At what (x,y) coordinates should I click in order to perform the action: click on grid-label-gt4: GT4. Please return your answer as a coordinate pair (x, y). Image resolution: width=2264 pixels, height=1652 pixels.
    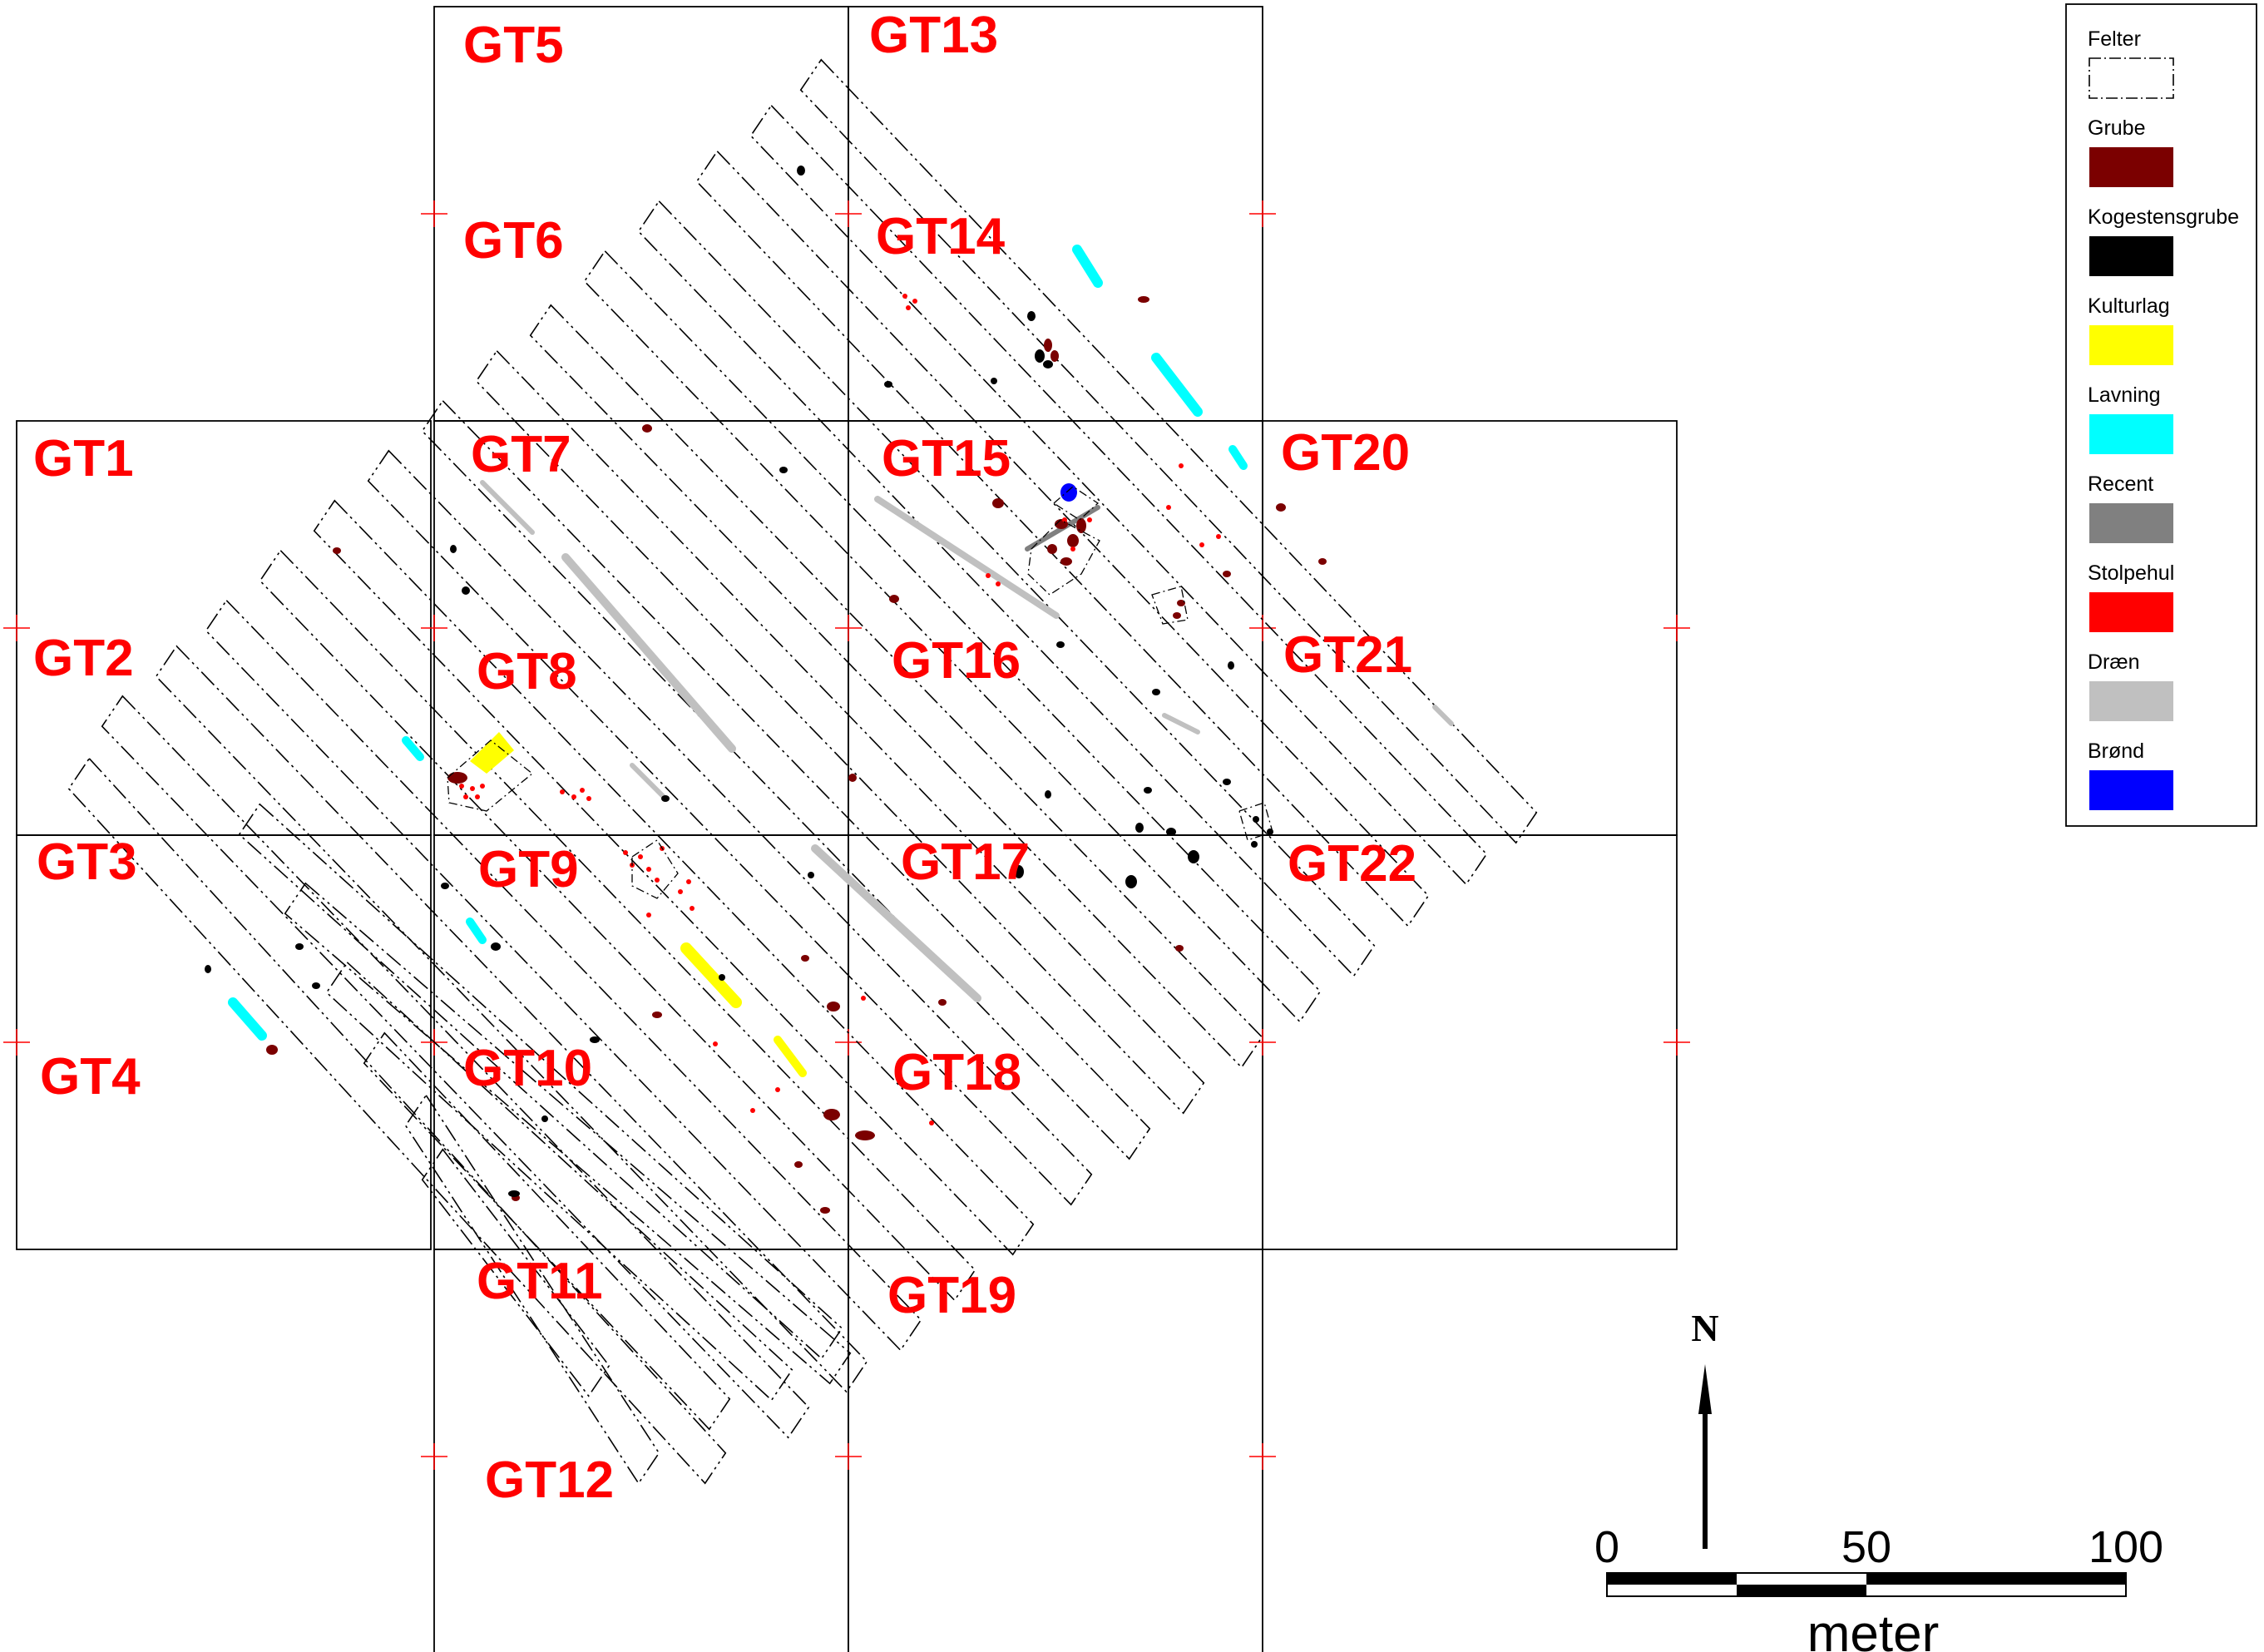
    Looking at the image, I should click on (91, 1076).